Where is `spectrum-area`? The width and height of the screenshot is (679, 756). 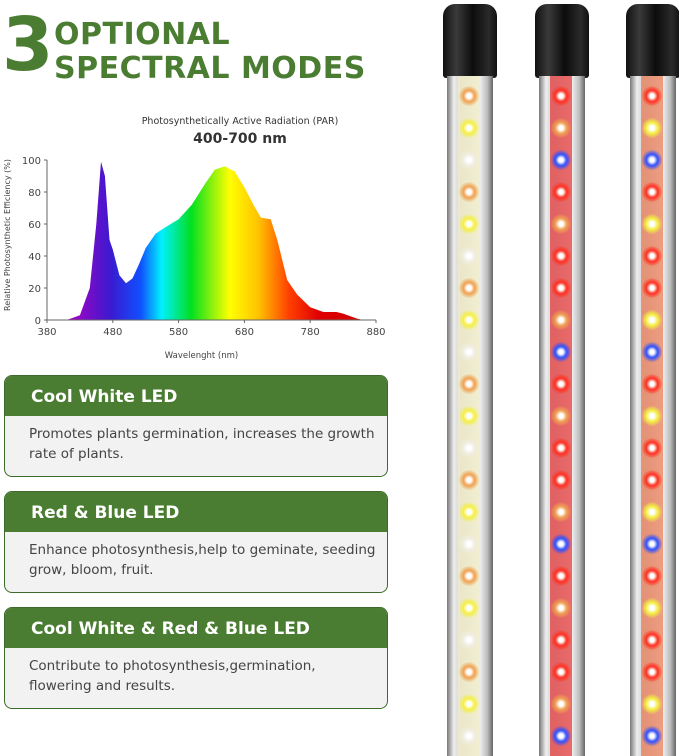
spectrum-area is located at coordinates (214, 240).